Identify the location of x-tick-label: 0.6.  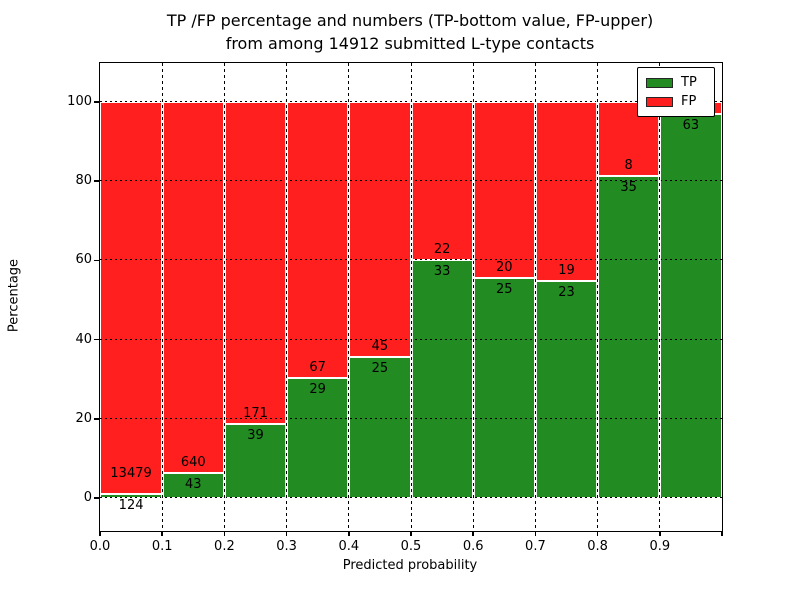
(473, 546).